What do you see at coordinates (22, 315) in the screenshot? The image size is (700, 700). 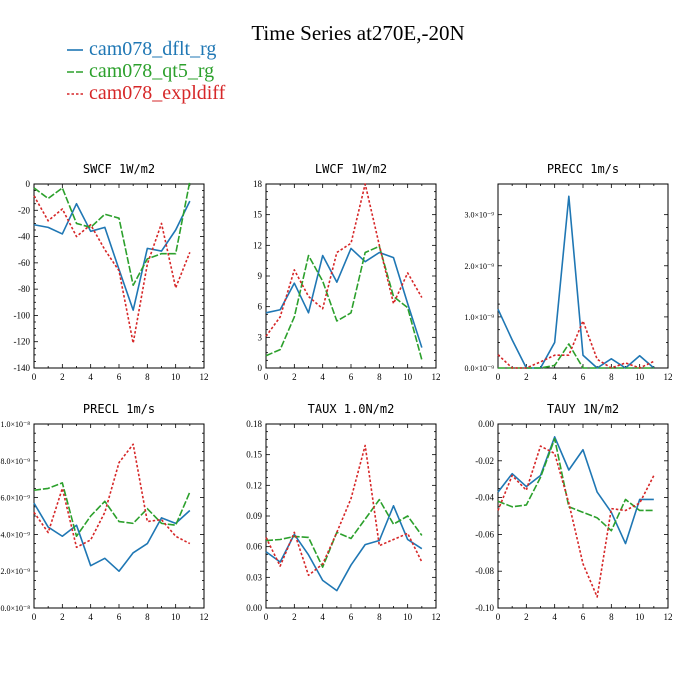 I see `y-tick-label: -100` at bounding box center [22, 315].